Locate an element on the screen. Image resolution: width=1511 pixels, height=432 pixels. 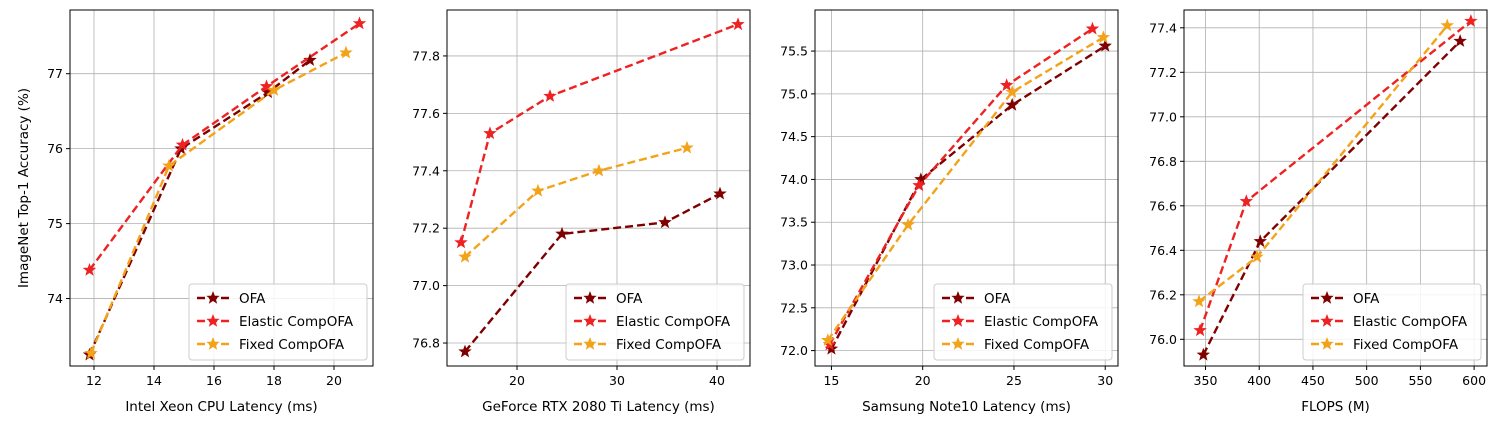
y-tick-label: 77.8 is located at coordinates (426, 55).